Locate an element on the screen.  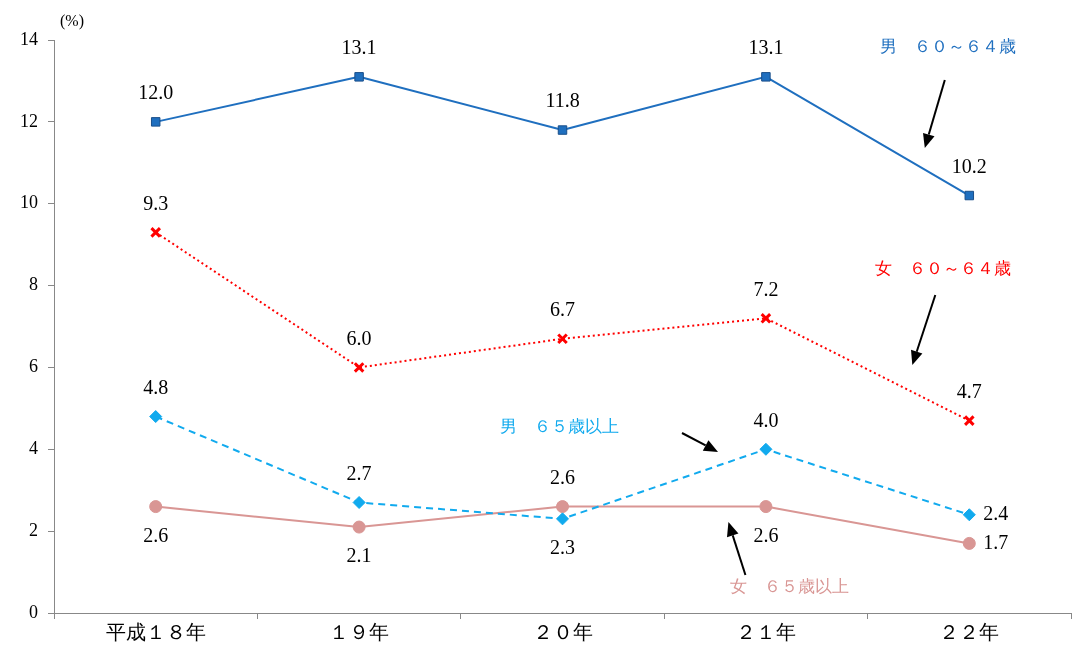
y-tick-label: 6 is located at coordinates (33, 366).